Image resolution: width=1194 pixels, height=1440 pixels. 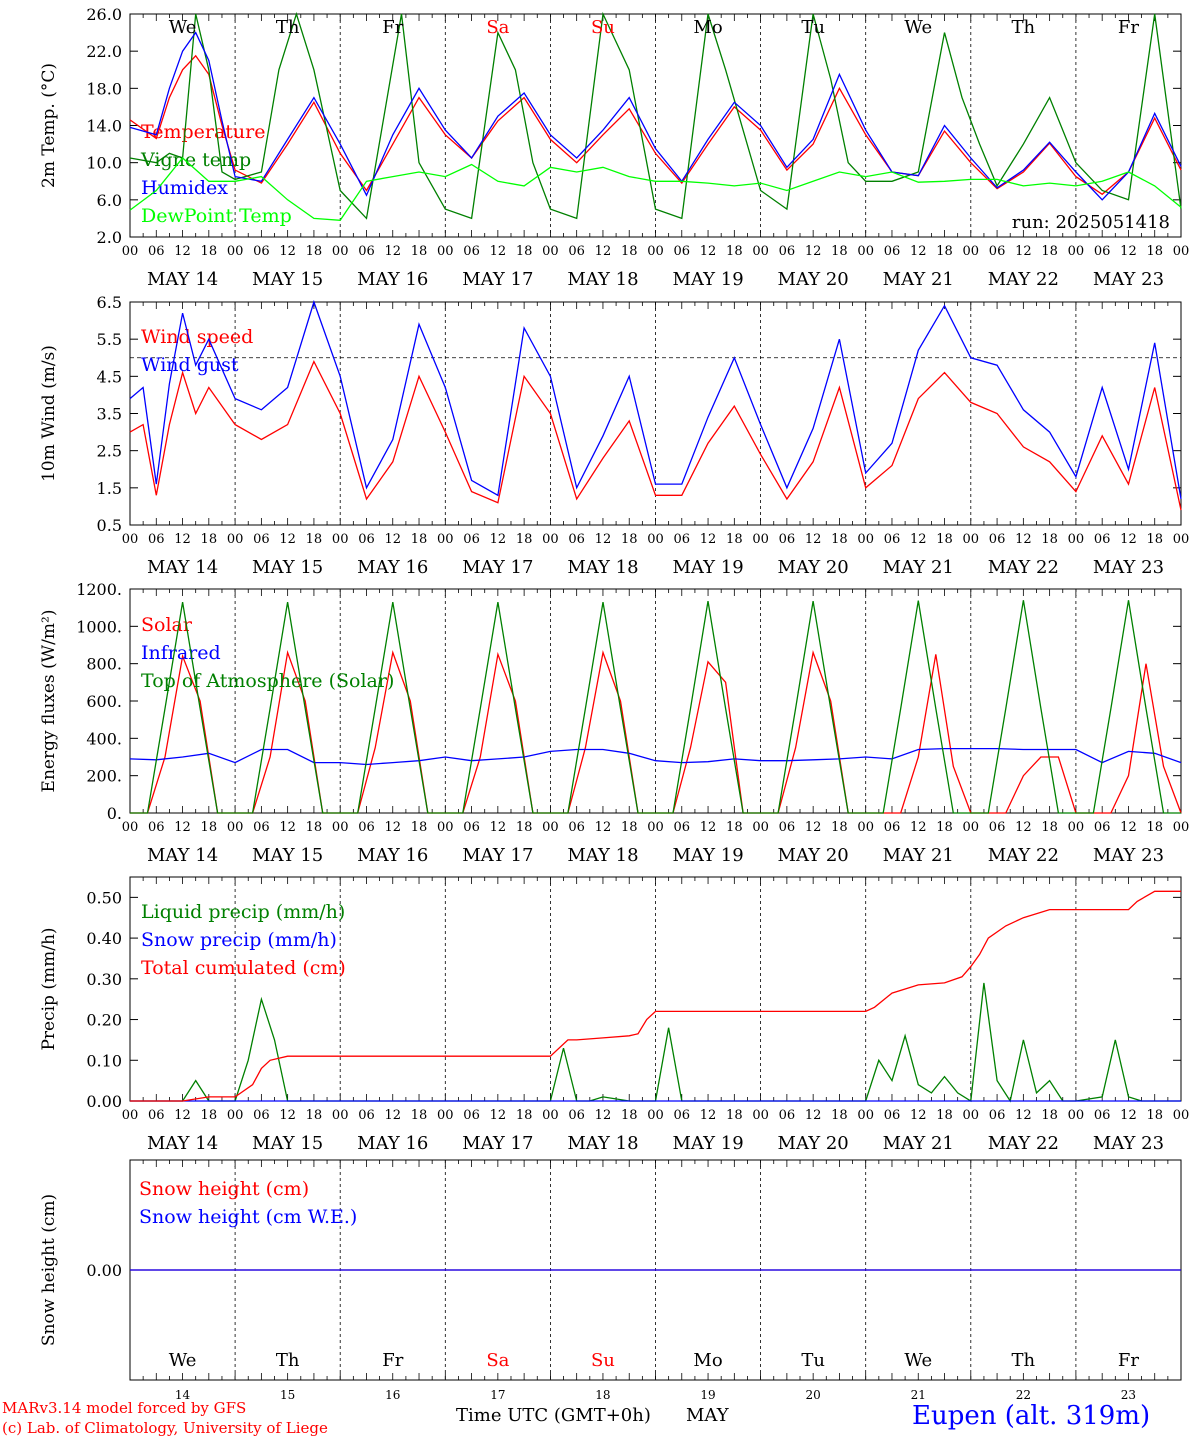 I want to click on legend-entry: Temperature, so click(x=203, y=132).